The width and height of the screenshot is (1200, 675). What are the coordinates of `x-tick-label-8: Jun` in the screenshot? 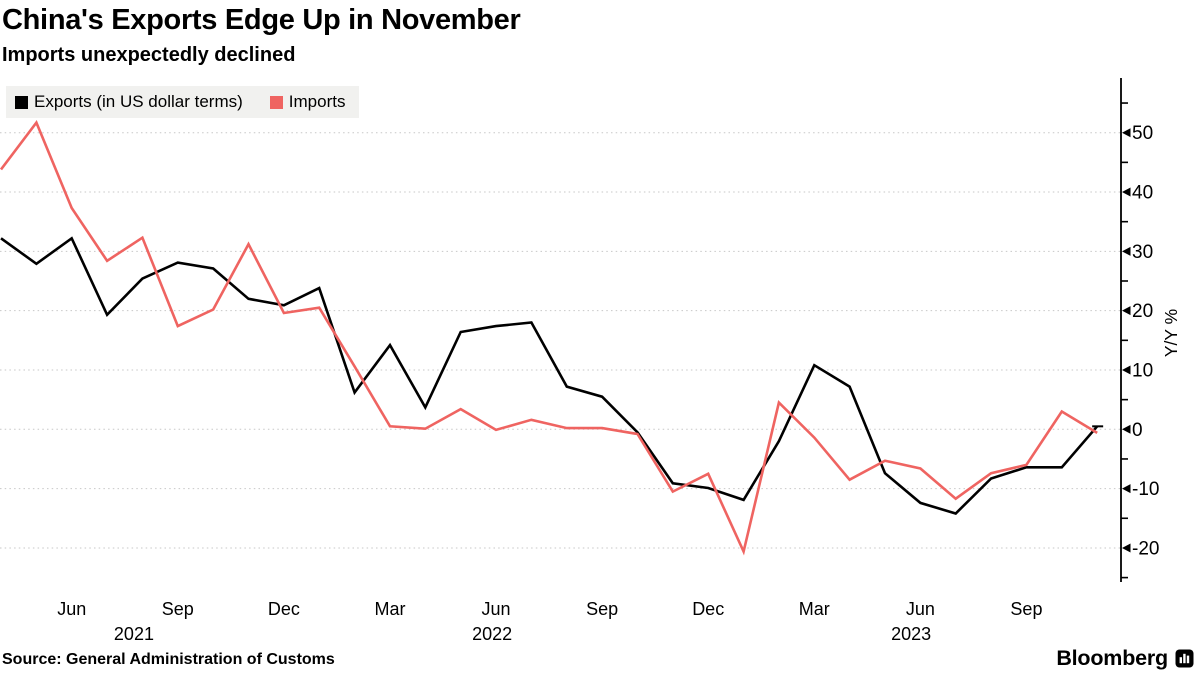 It's located at (920, 609).